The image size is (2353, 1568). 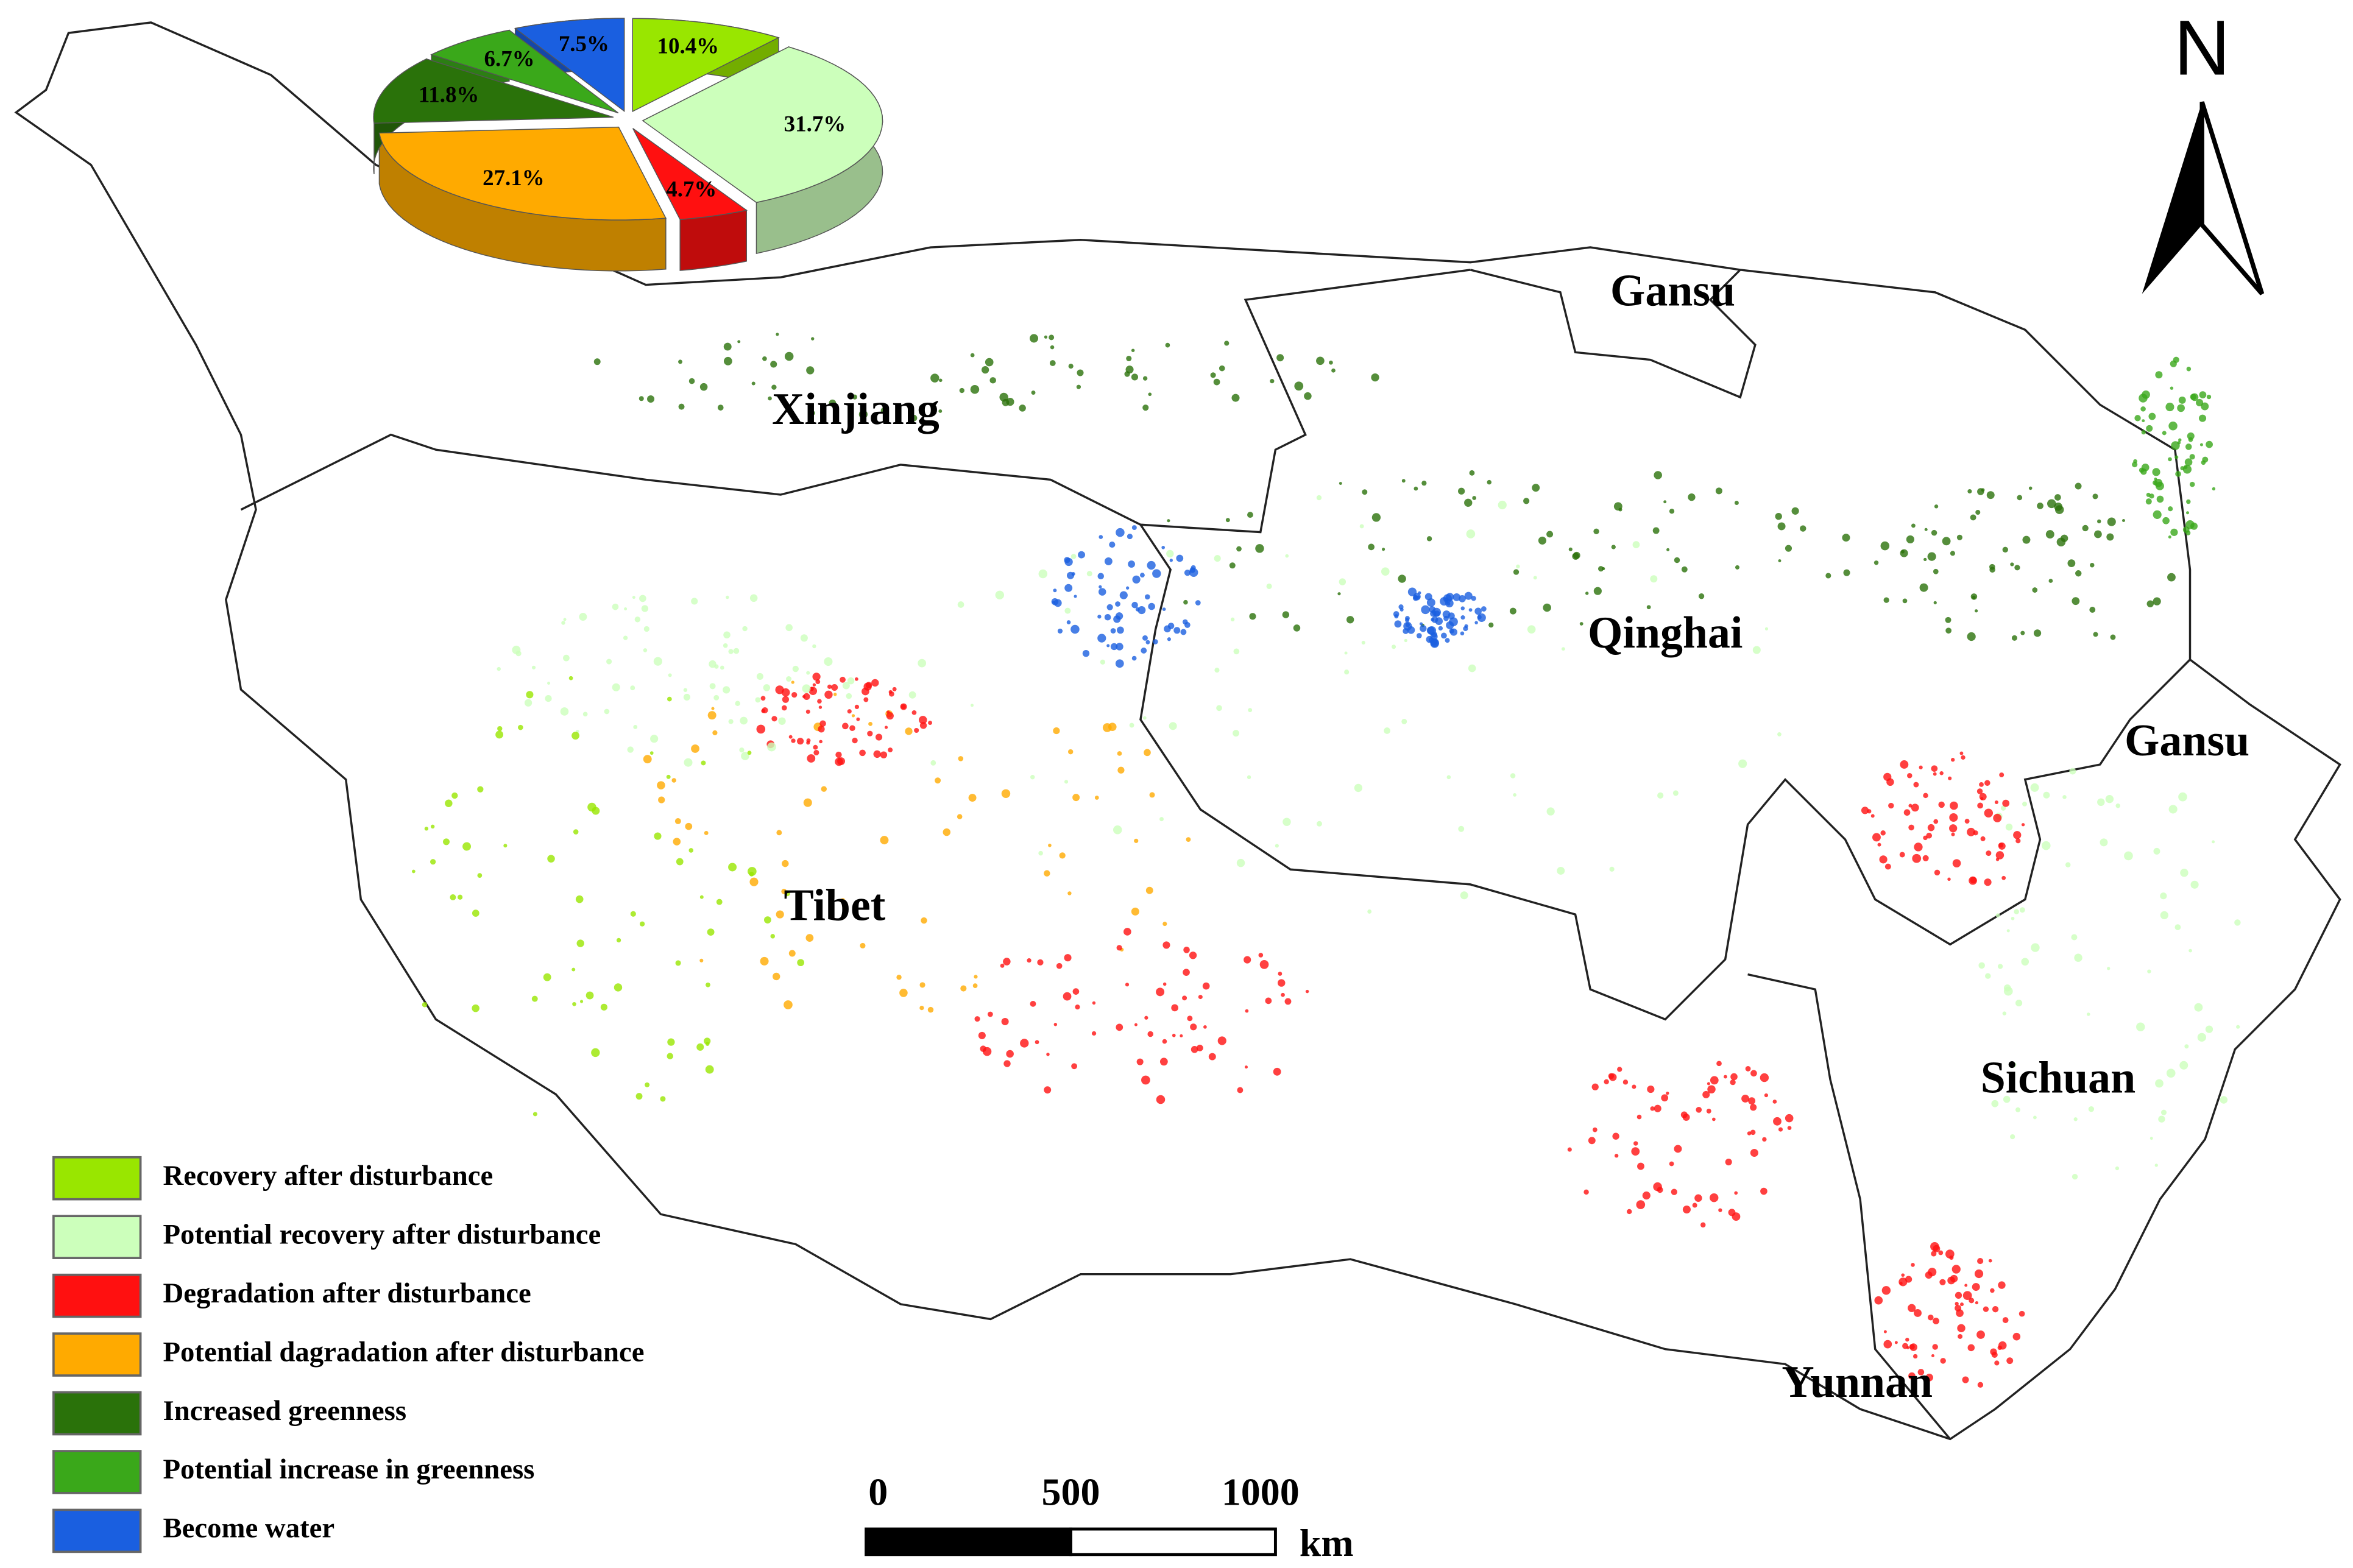 What do you see at coordinates (449, 94) in the screenshot?
I see `pie-value-label: 11.8%` at bounding box center [449, 94].